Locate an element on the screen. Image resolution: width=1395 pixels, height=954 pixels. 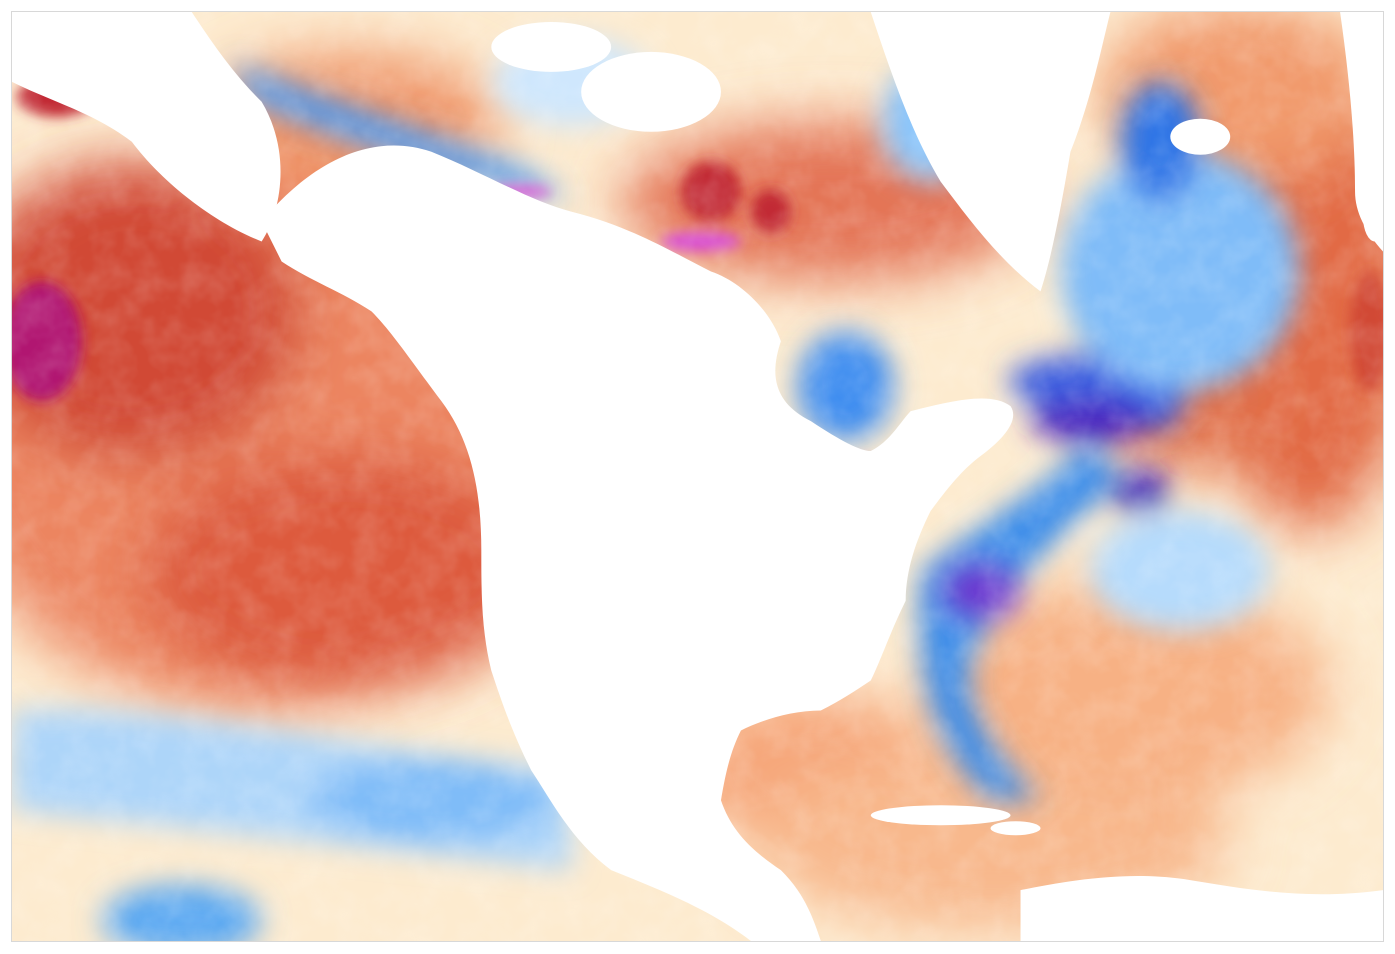
greenland-land is located at coordinates (990, 152).